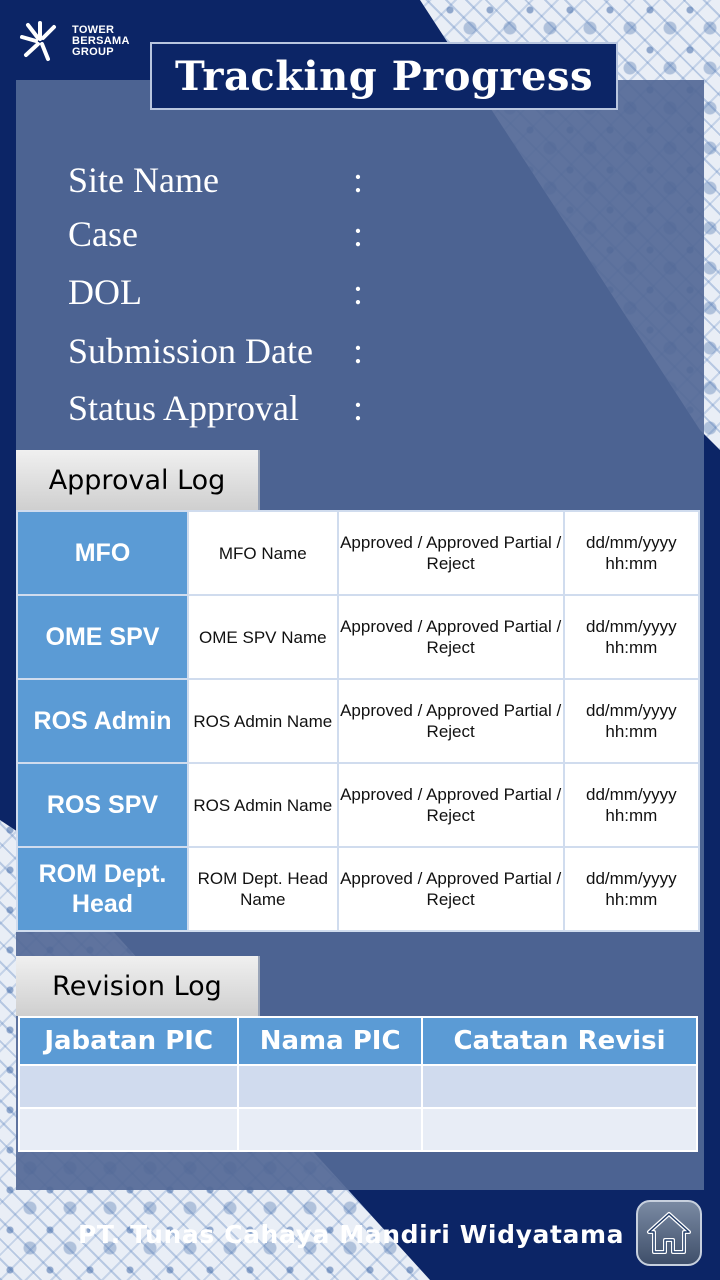 The width and height of the screenshot is (720, 1280). Describe the element at coordinates (225, 292) in the screenshot. I see `info-row-dol: DOL :` at that location.